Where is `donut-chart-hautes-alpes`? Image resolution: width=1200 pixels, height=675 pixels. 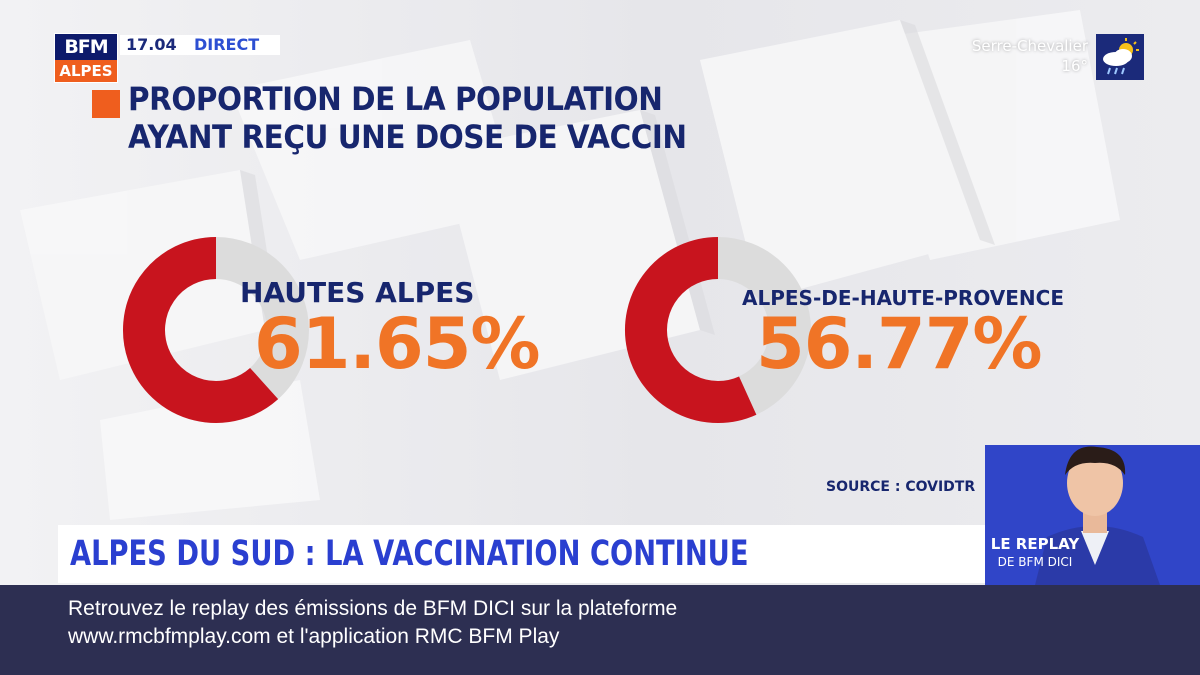
donut-chart-hautes-alpes is located at coordinates (216, 330).